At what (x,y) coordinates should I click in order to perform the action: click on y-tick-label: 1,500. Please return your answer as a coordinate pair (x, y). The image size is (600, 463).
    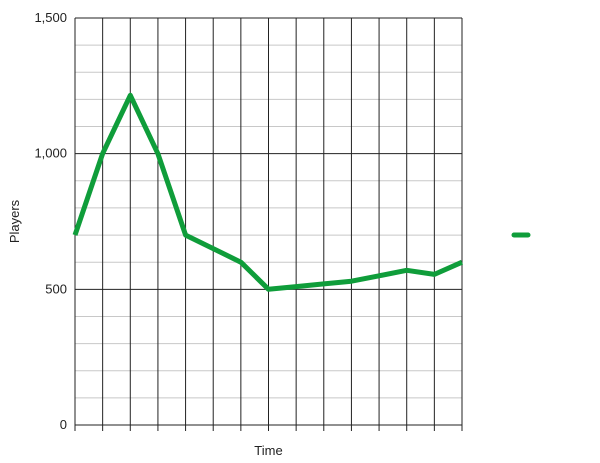
    Looking at the image, I should click on (50, 17).